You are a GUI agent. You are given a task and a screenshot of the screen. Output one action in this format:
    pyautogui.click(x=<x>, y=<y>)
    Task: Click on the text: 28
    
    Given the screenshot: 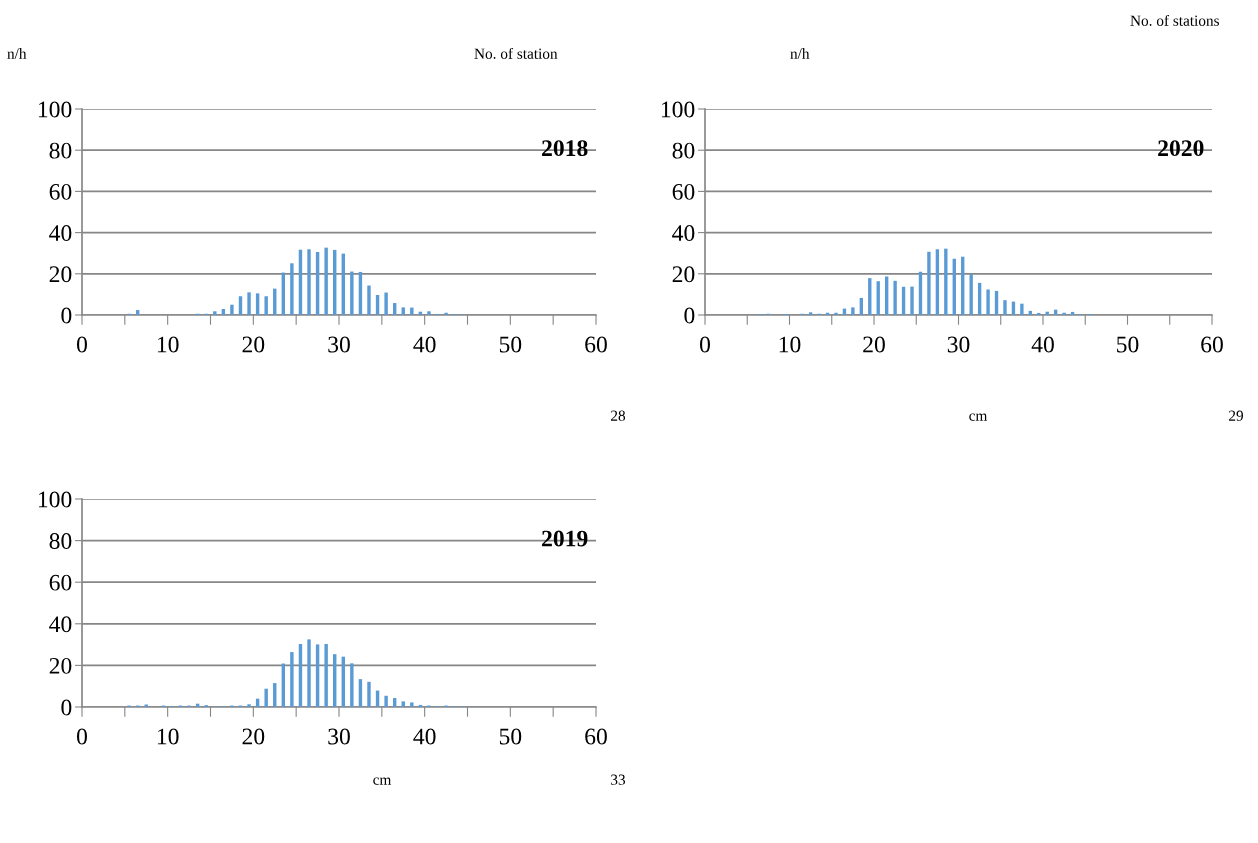 What is the action you would take?
    pyautogui.click(x=618, y=415)
    